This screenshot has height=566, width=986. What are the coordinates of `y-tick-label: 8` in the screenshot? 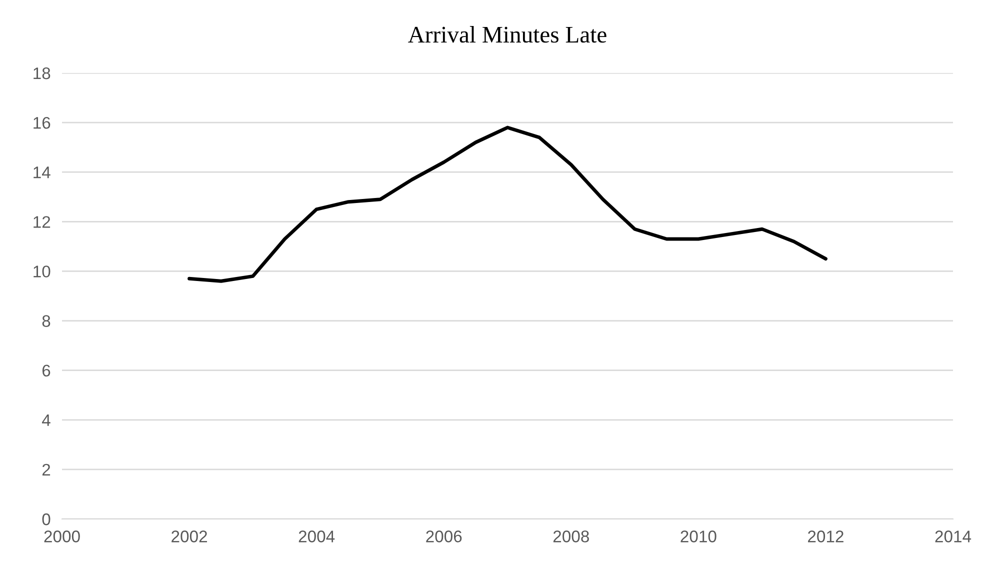 It's located at (46, 321).